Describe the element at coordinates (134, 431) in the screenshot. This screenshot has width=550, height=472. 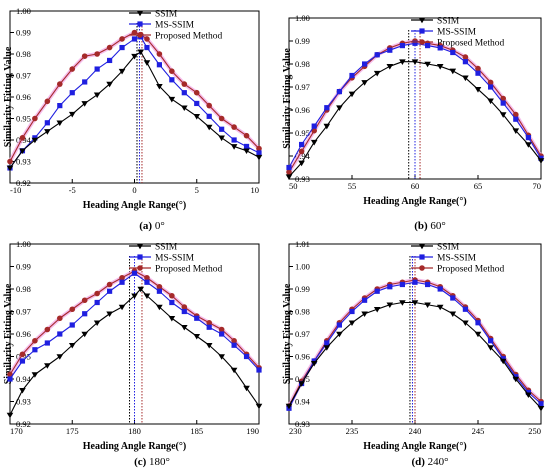
I see `x-tick-label: 180` at that location.